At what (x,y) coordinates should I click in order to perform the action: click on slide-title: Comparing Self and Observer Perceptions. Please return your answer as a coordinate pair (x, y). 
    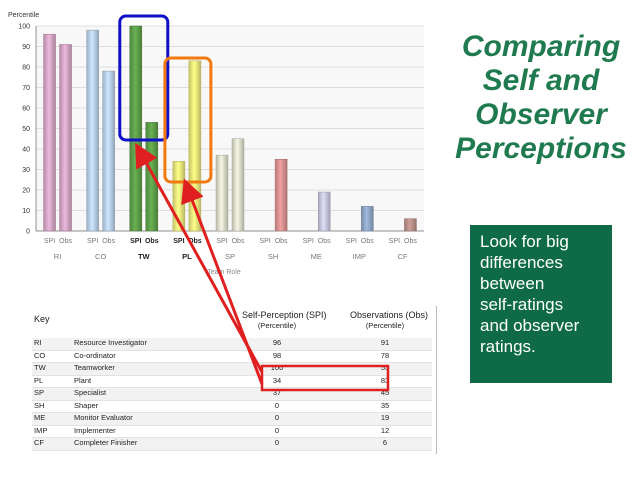
    Looking at the image, I should click on (541, 98).